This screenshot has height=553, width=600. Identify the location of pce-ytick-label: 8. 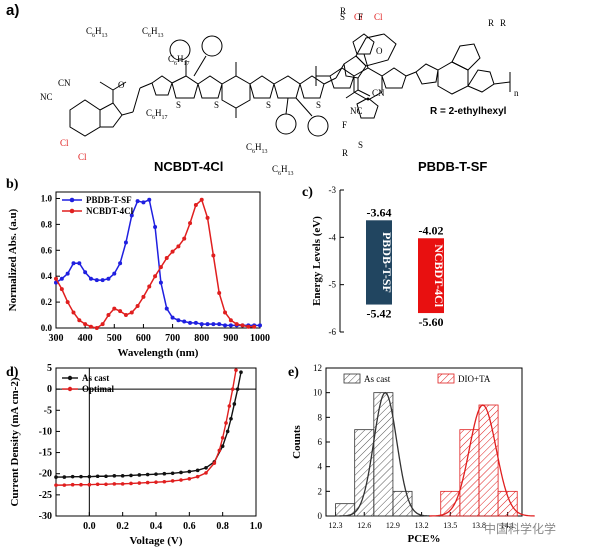
(320, 417).